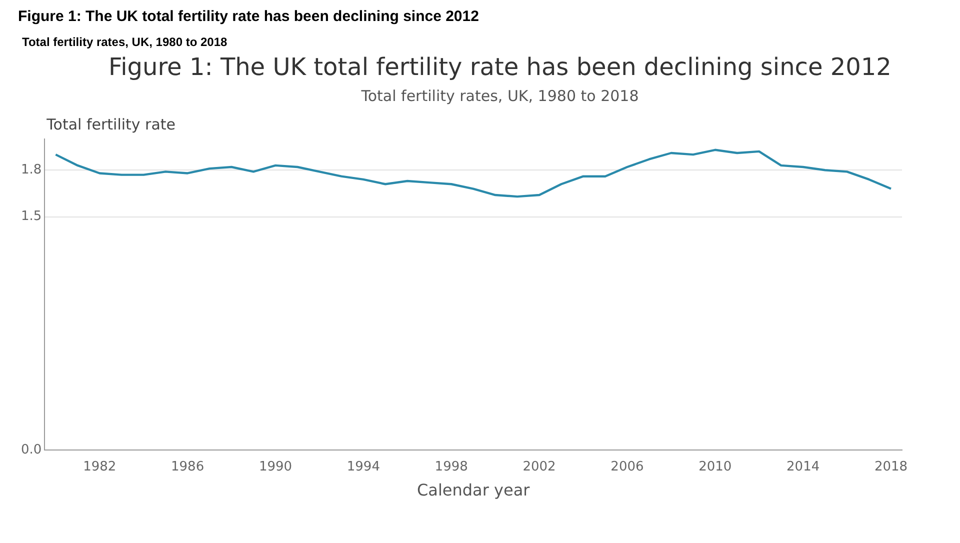  What do you see at coordinates (125, 42) in the screenshot?
I see `text: Total fertility rates, UK, 1980 to 2018` at bounding box center [125, 42].